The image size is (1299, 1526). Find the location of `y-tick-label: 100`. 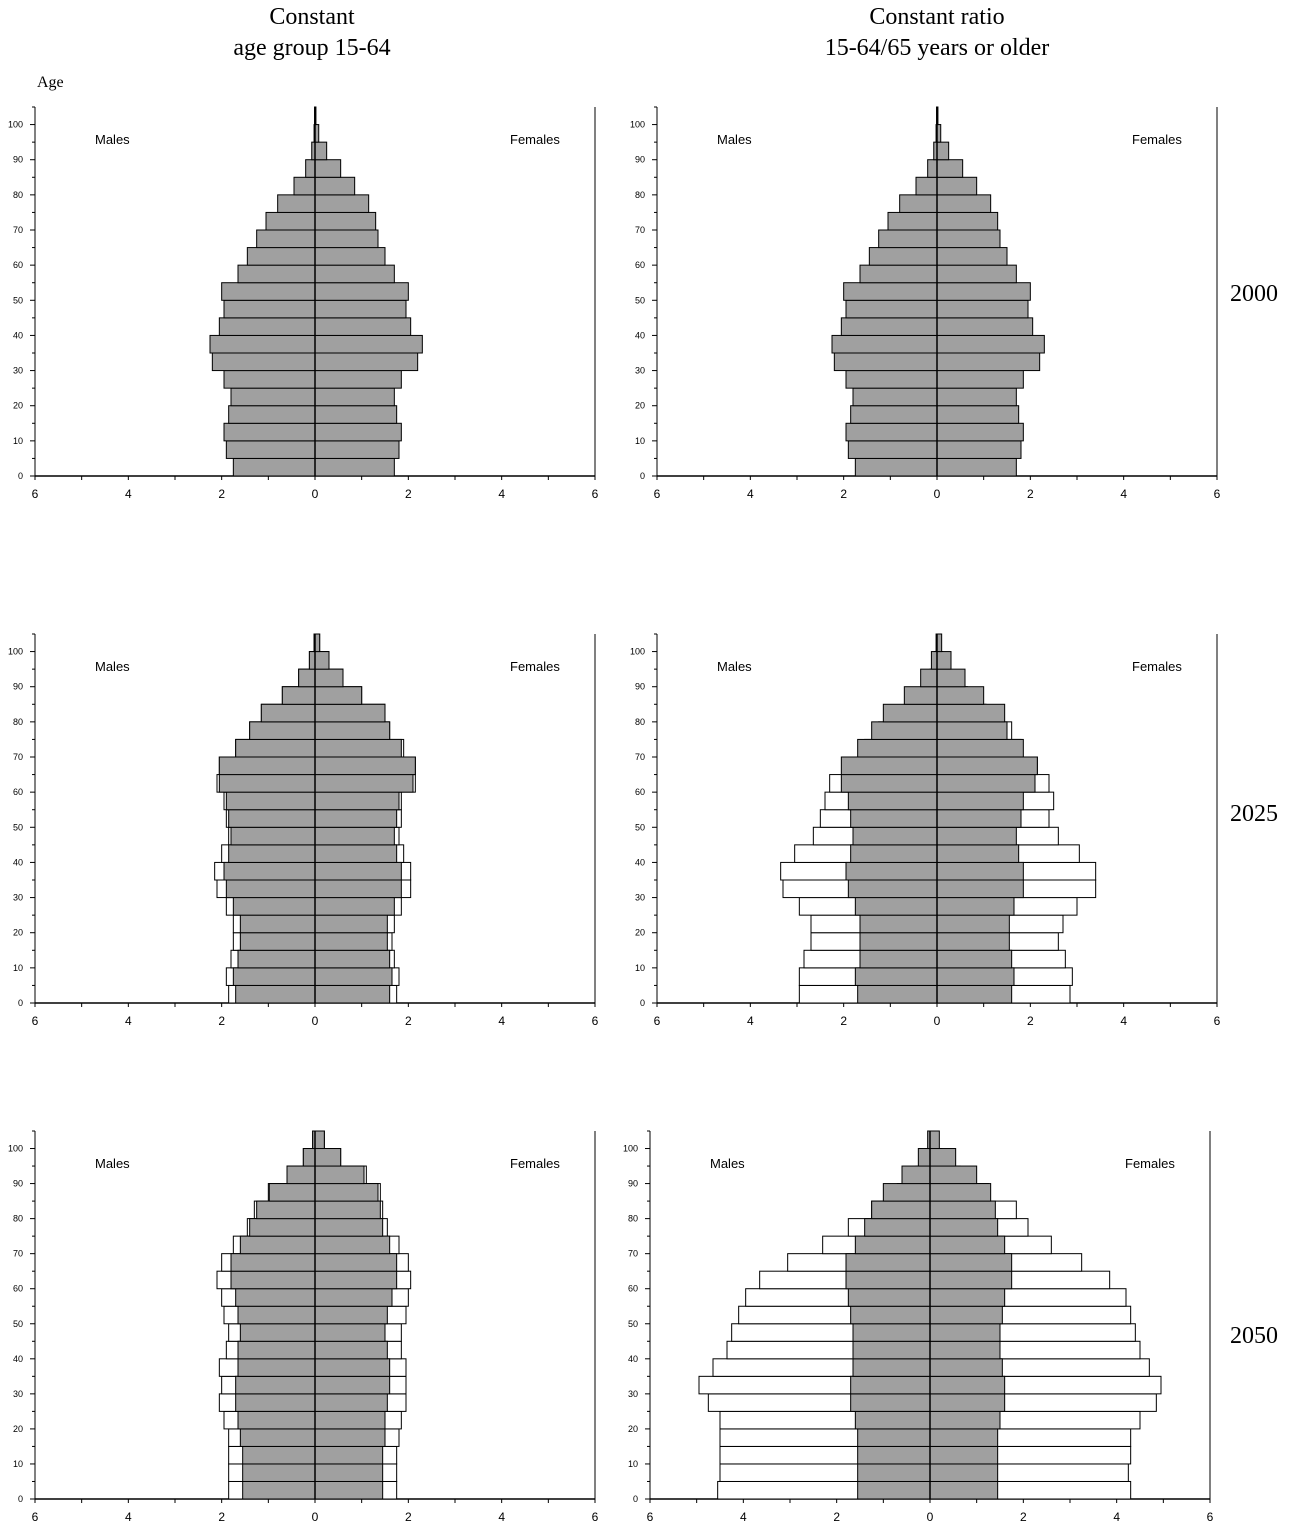

y-tick-label: 100 is located at coordinates (630, 1149).